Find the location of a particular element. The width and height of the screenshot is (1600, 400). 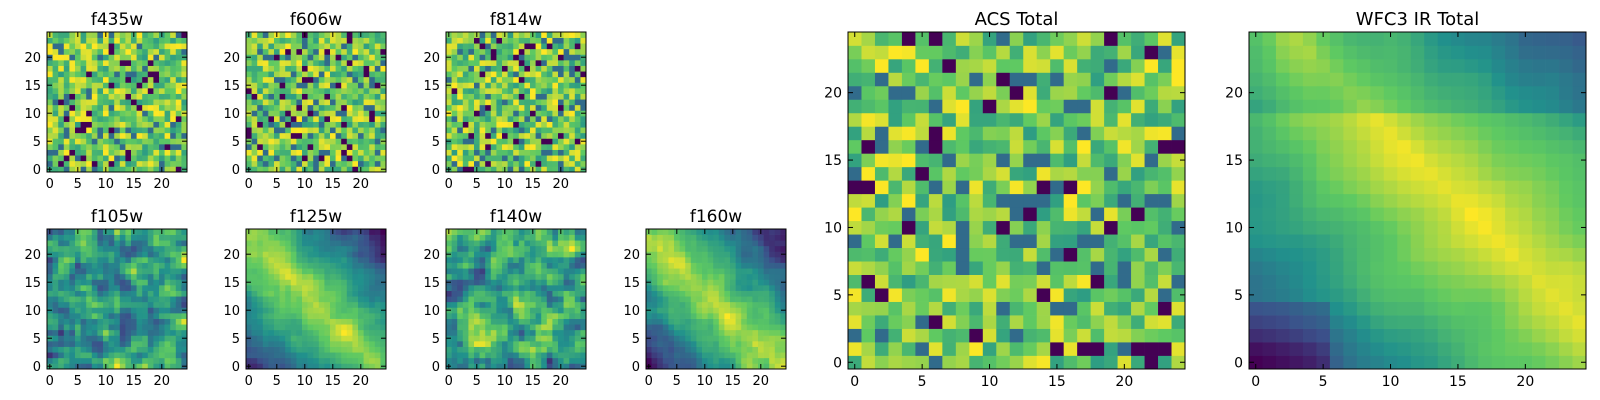

y-tick-label: 10 is located at coordinates (431, 114).